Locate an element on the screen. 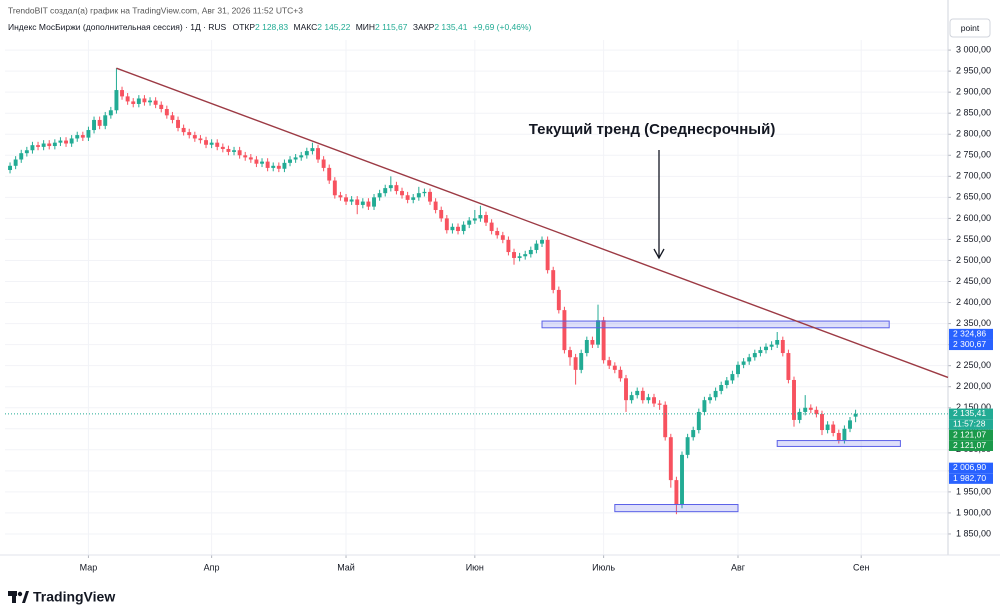  y-tick-label: 2 450,00 is located at coordinates (973, 281).